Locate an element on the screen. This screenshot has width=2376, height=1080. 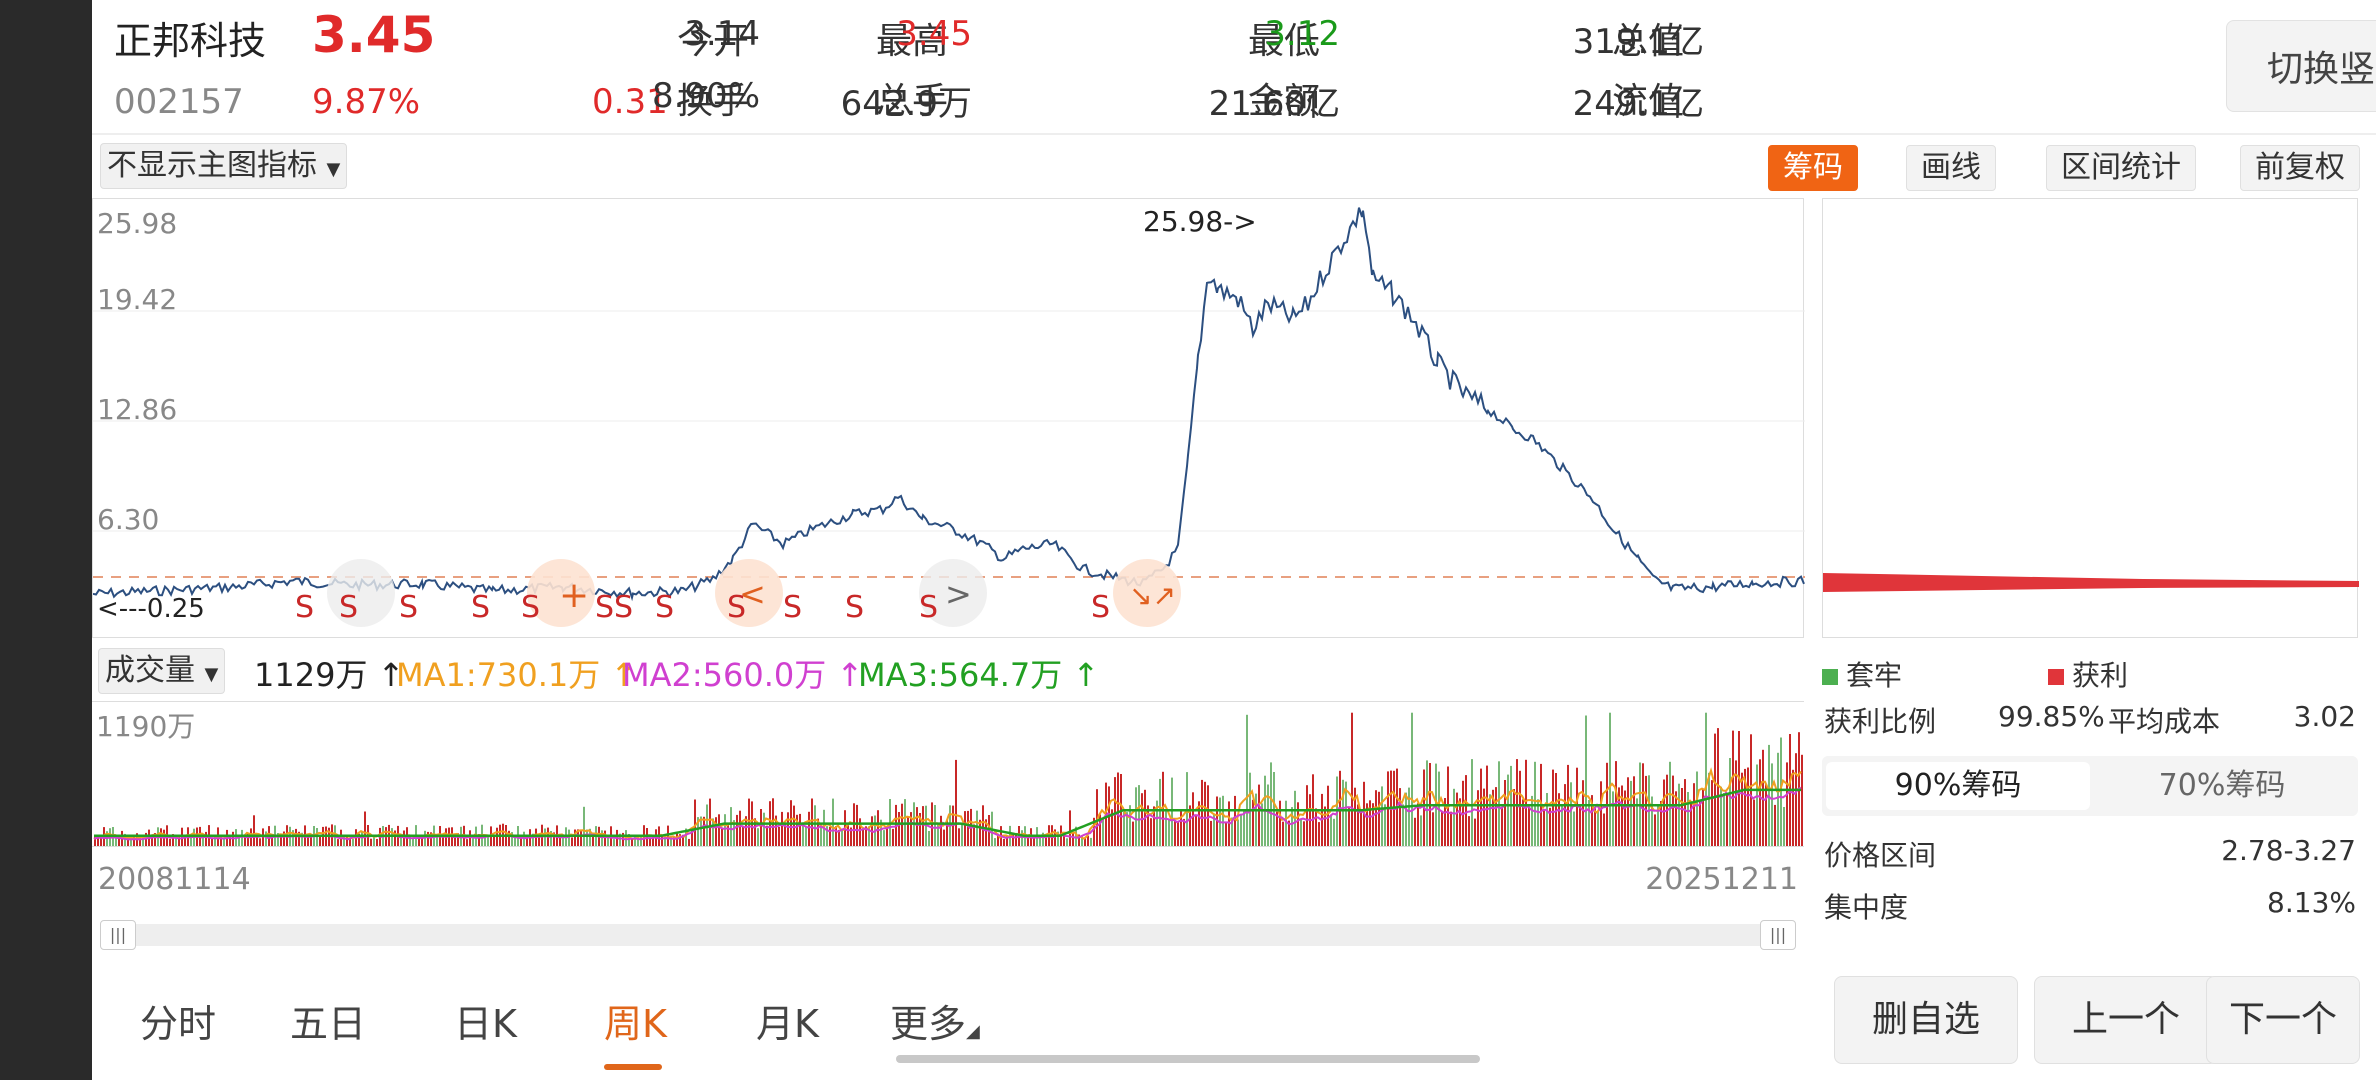
tab-more: 更多◢ is located at coordinates (935, 1020).